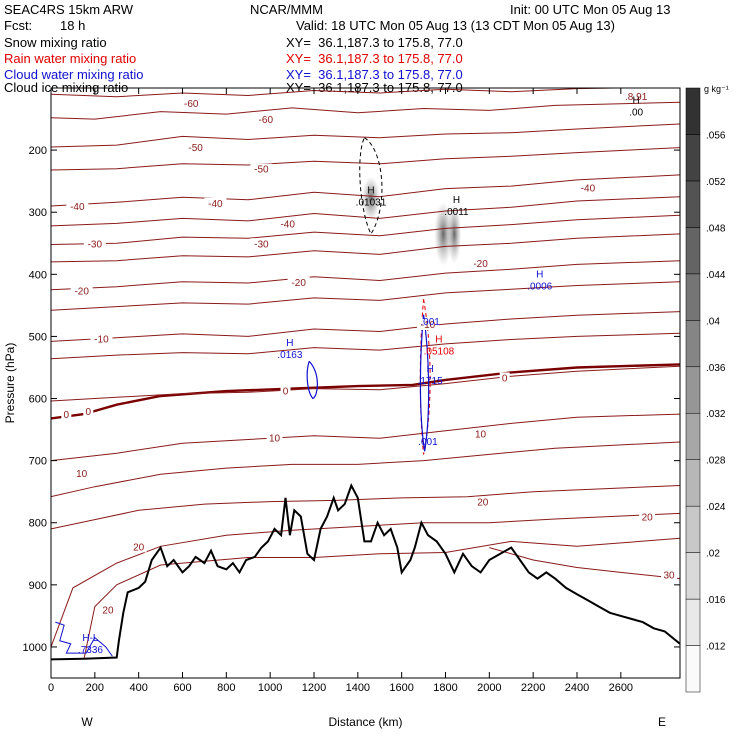 This screenshot has height=740, width=740. I want to click on x-tick-label: 2400, so click(577, 688).